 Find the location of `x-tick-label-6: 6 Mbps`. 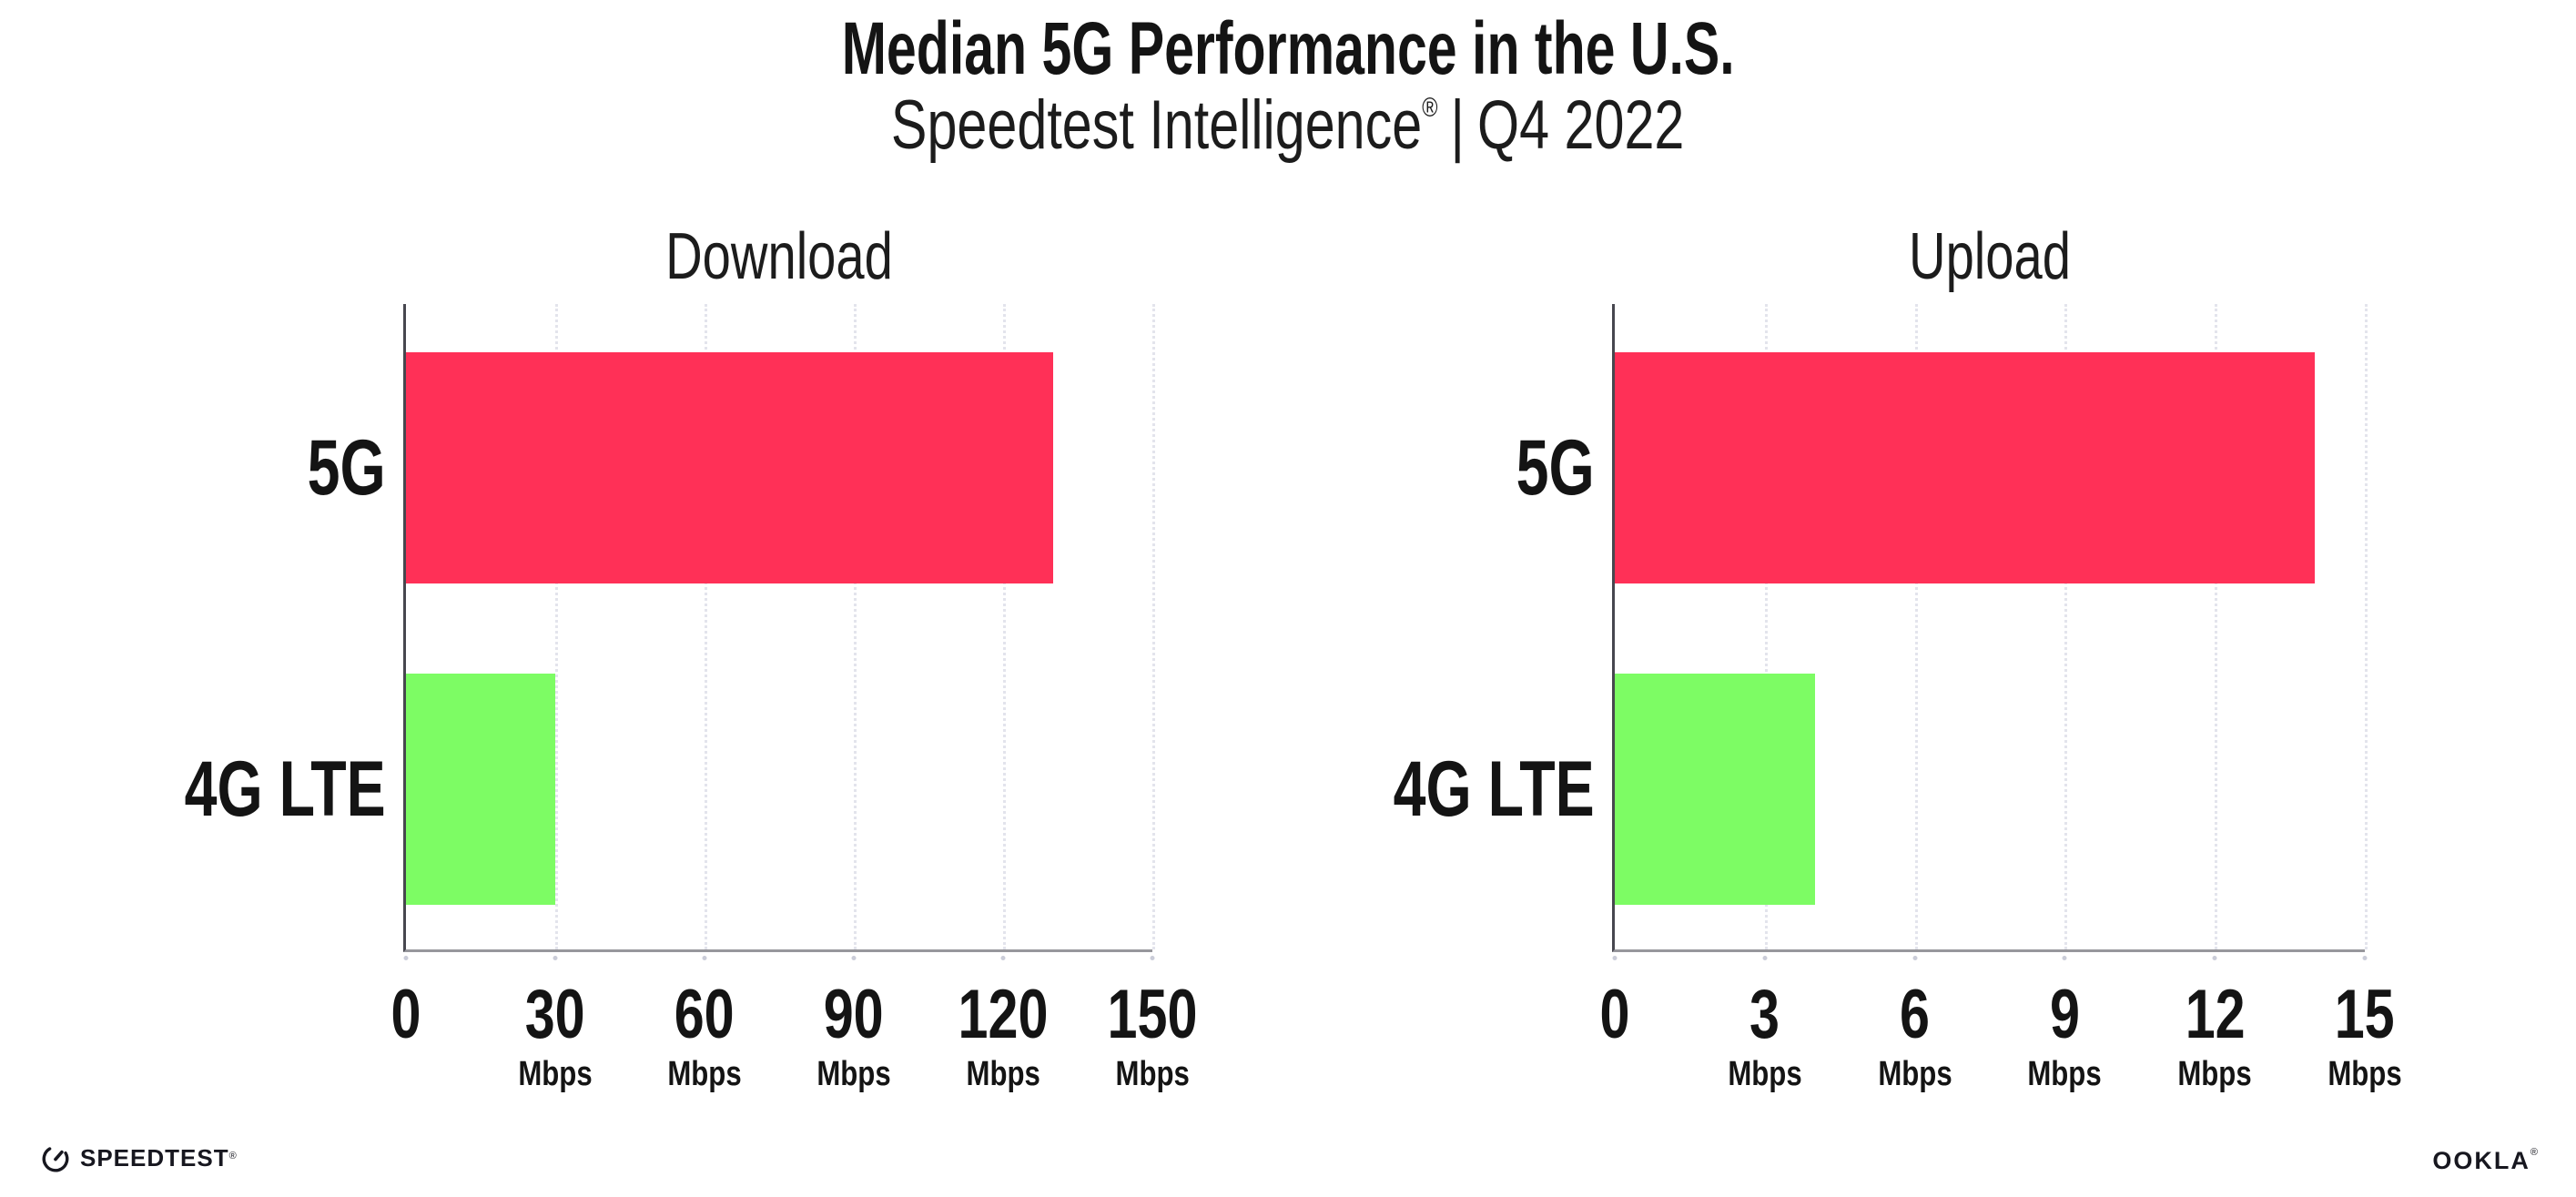

x-tick-label-6: 6 Mbps is located at coordinates (1915, 1035).